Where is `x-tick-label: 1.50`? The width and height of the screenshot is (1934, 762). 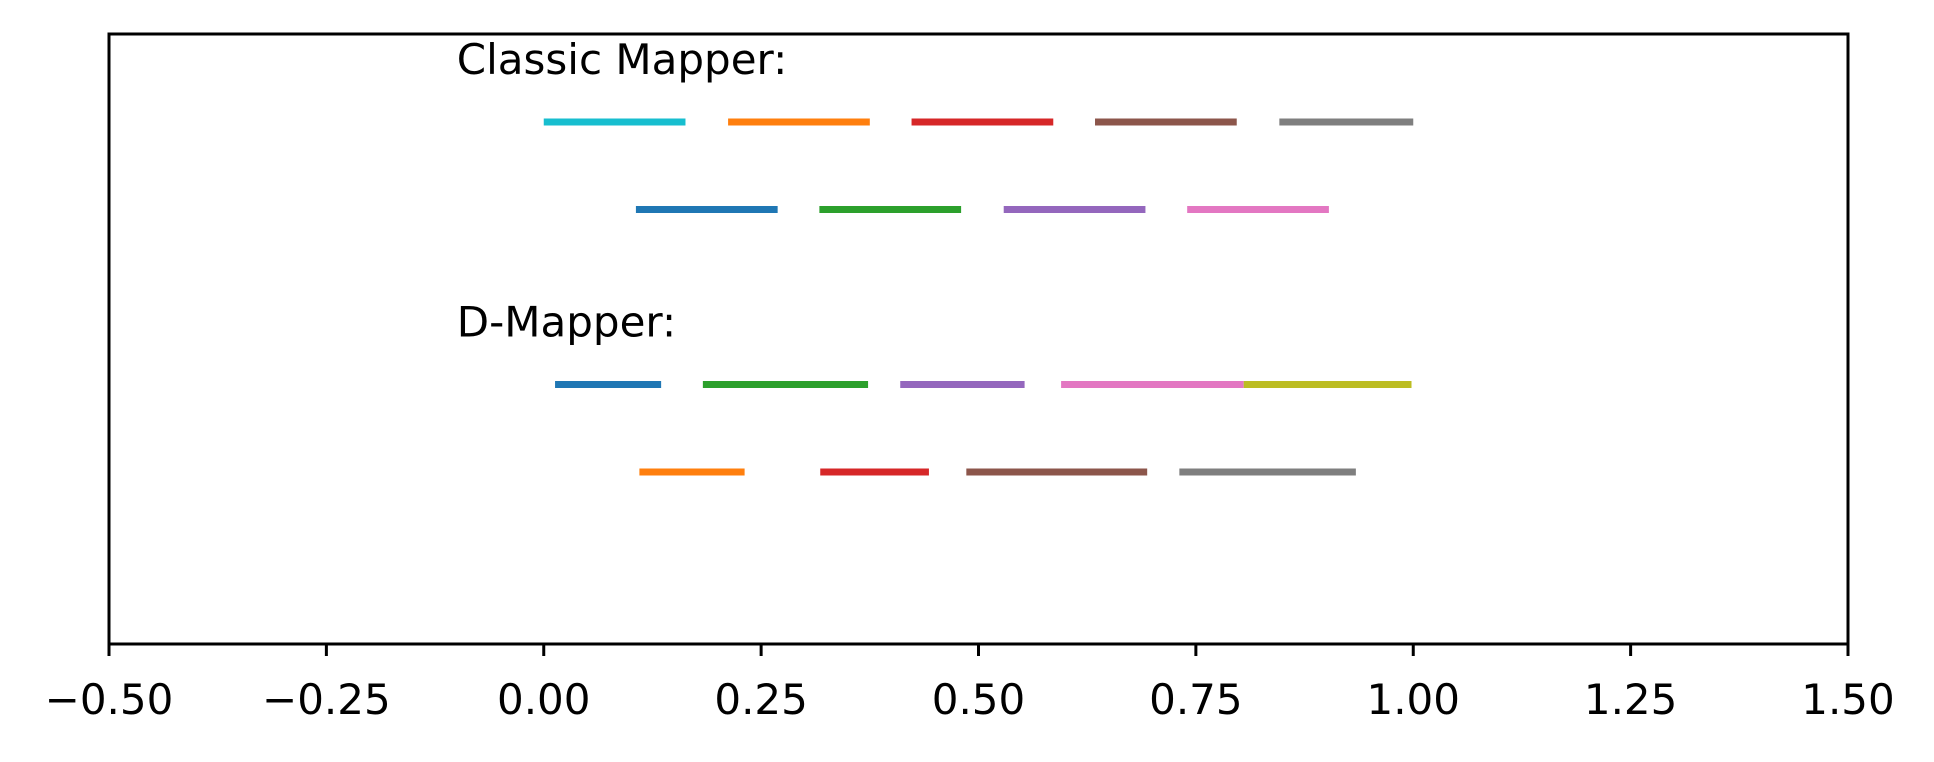
x-tick-label: 1.50 is located at coordinates (1848, 699).